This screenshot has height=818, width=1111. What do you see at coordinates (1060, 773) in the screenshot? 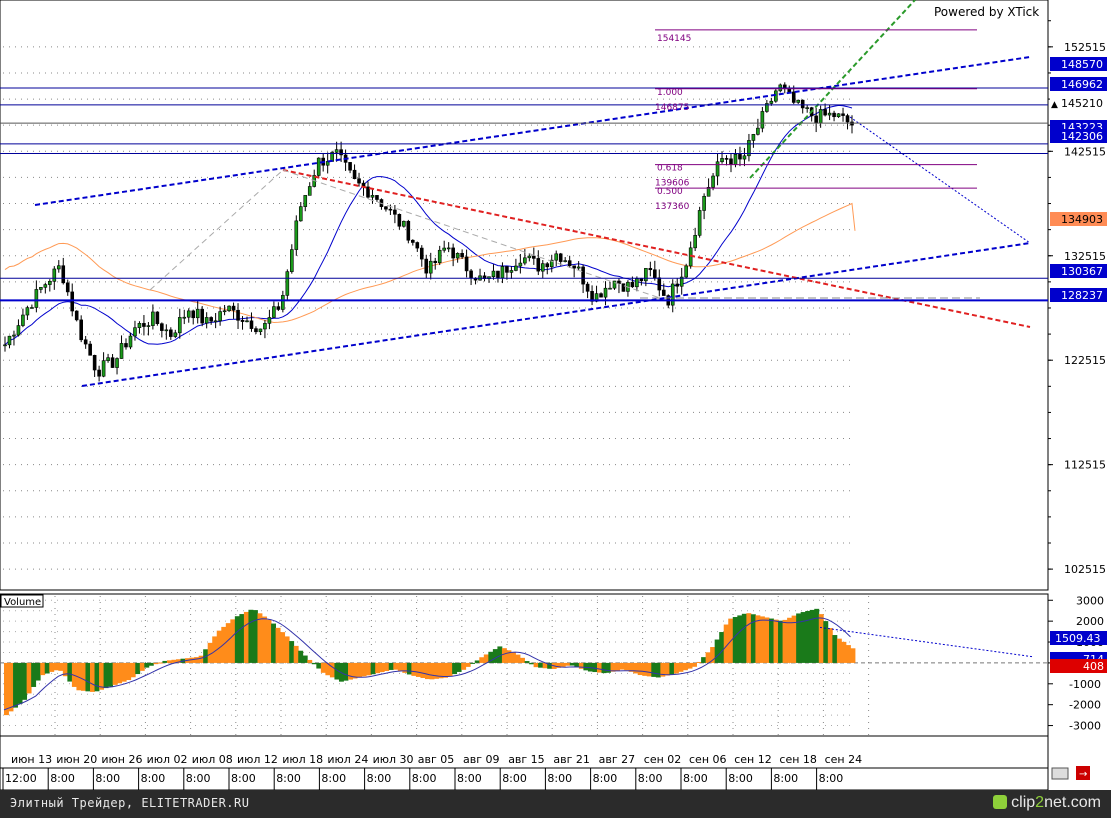
I see `scroll-icon` at bounding box center [1060, 773].